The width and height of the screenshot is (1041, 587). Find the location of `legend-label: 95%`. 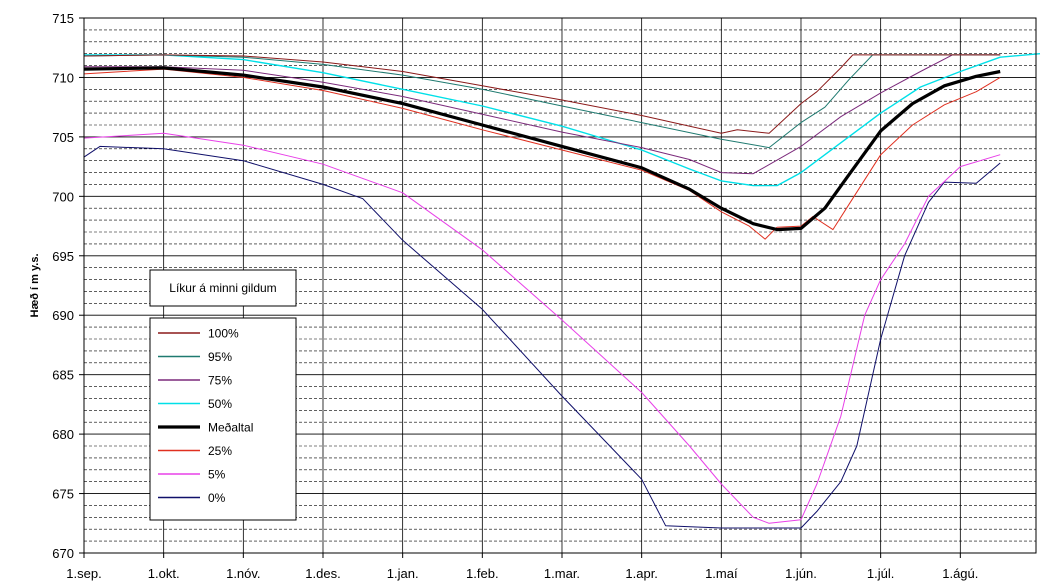

legend-label: 95% is located at coordinates (220, 357).